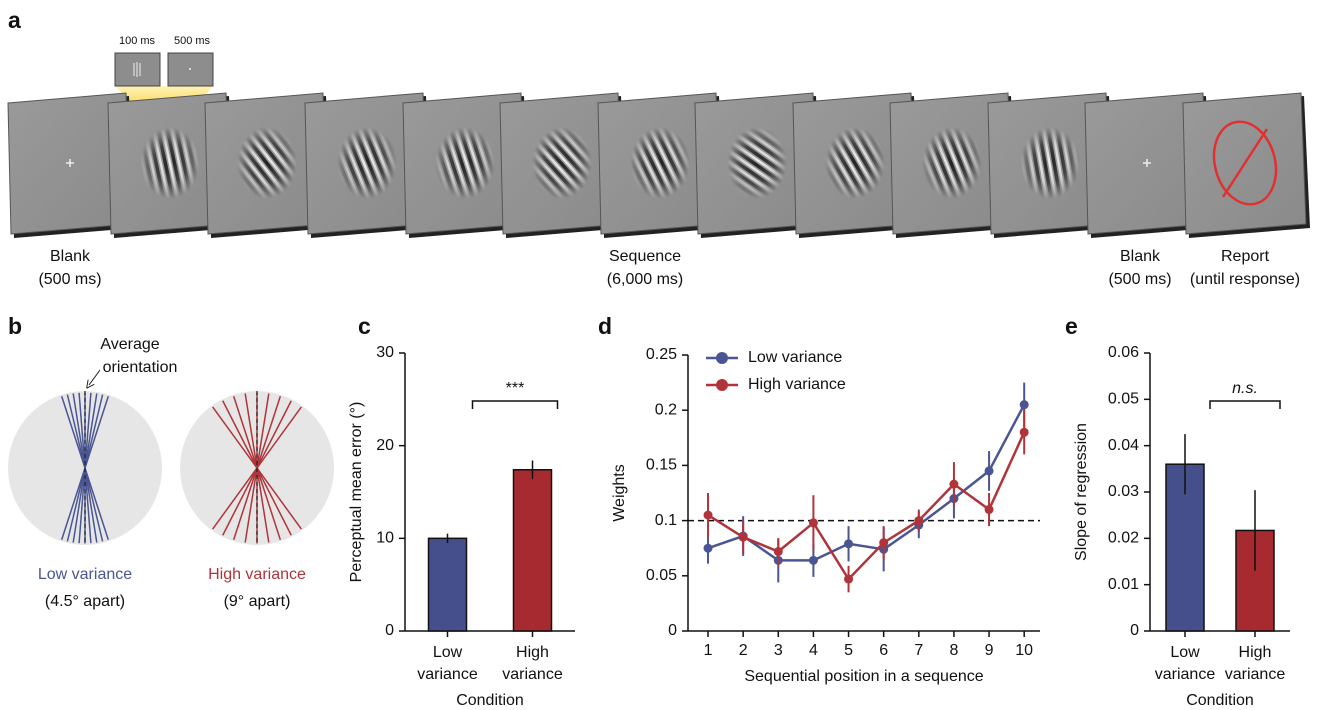 The image size is (1320, 710). I want to click on y-tick-label: 0.2, so click(666, 409).